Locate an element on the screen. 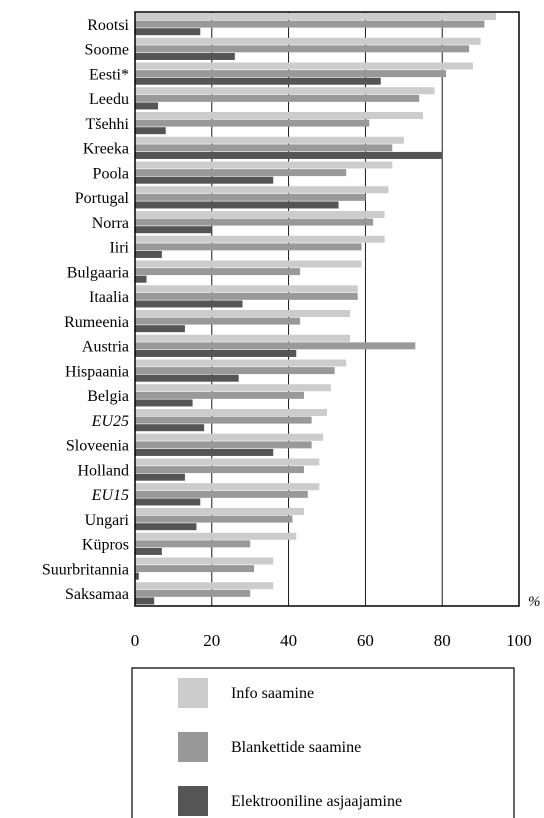 This screenshot has width=544, height=818. category-label: Soome is located at coordinates (107, 50).